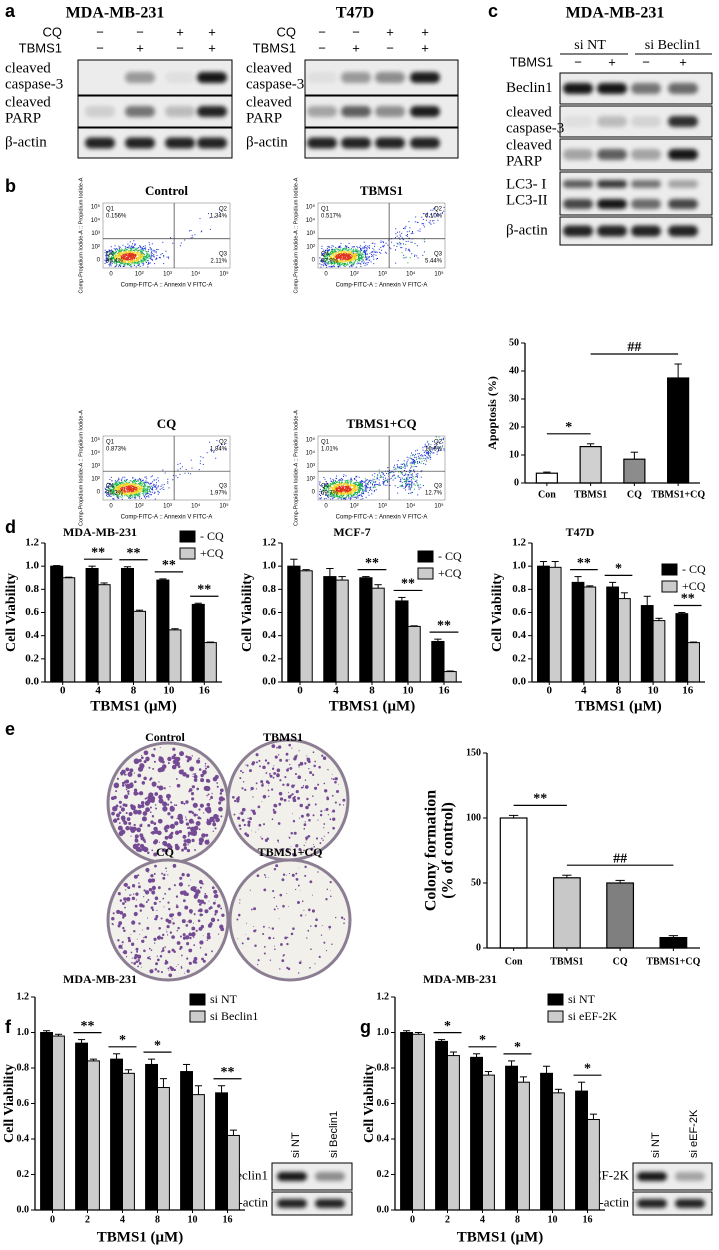  I want to click on blot-strip, so click(672, 1203).